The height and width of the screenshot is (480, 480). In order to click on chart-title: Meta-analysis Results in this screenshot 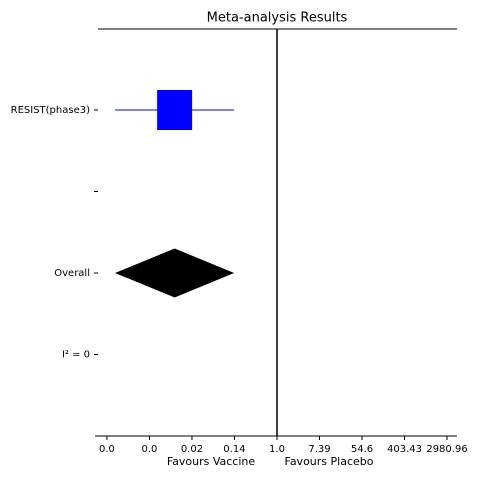, I will do `click(277, 18)`.